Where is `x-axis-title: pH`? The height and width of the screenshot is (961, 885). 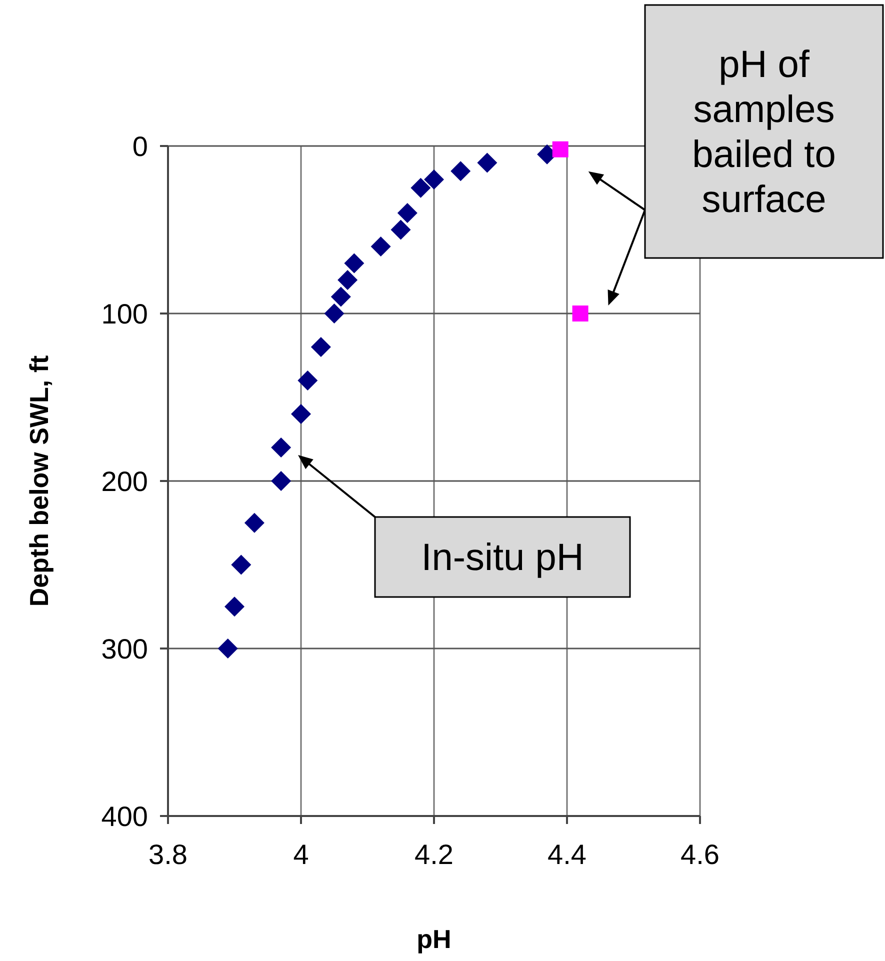
x-axis-title: pH is located at coordinates (434, 939).